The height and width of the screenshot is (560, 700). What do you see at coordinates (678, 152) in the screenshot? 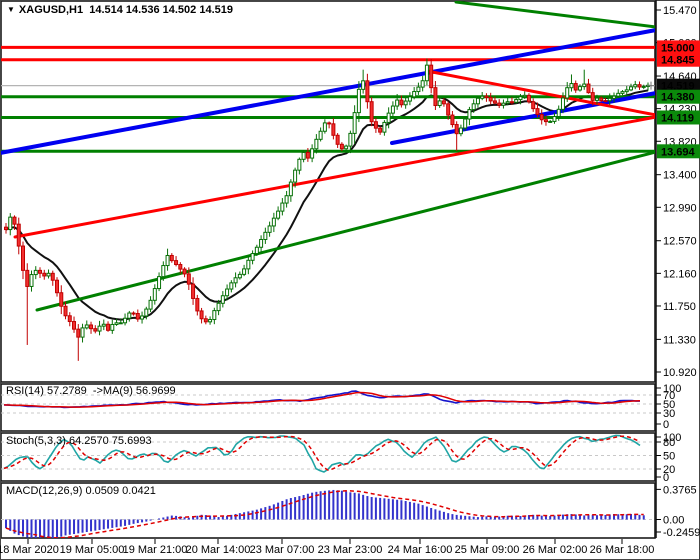
I see `svg-text: 13.694` at bounding box center [678, 152].